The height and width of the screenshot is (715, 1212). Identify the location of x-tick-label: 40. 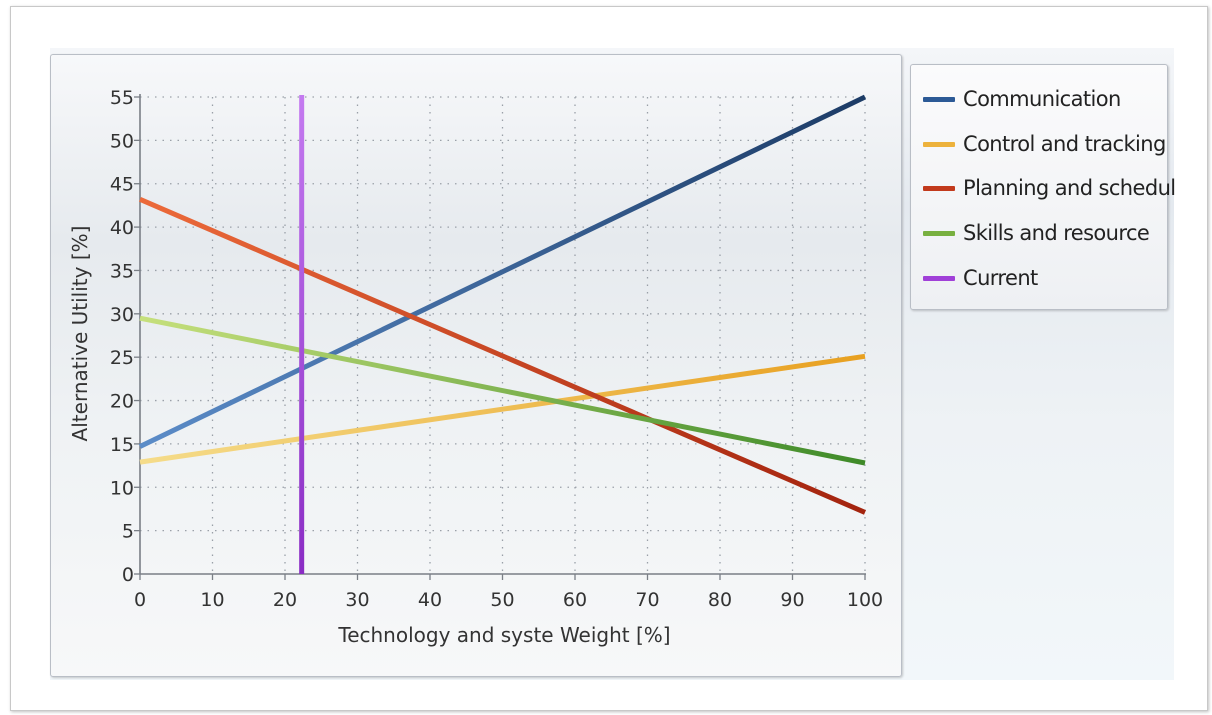
(430, 600).